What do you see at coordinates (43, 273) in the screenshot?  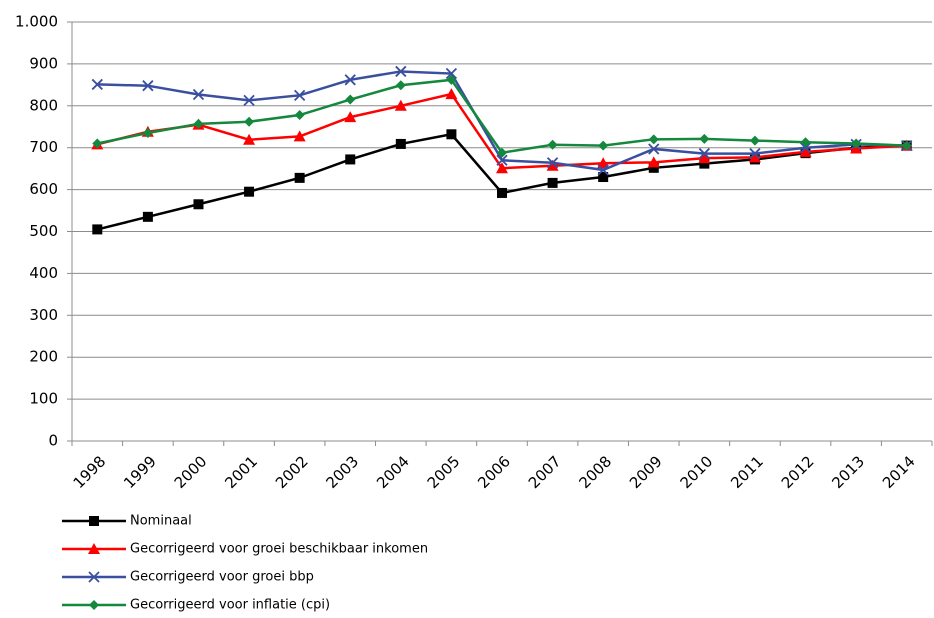 I see `y-tick-label: 400` at bounding box center [43, 273].